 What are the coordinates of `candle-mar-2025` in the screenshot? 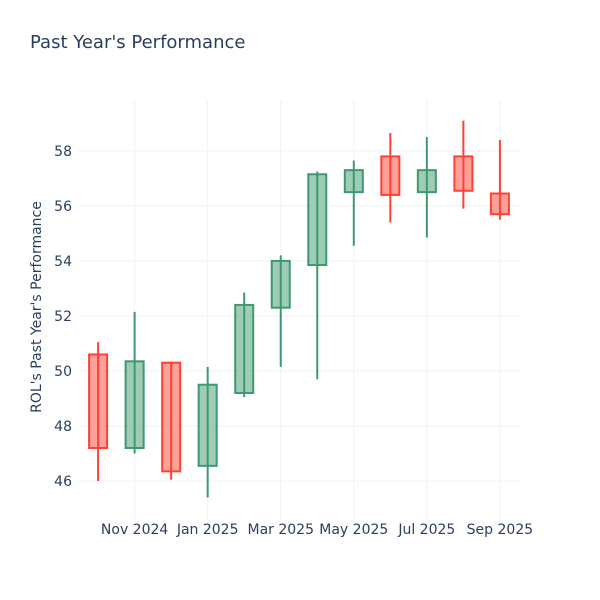 It's located at (280, 311).